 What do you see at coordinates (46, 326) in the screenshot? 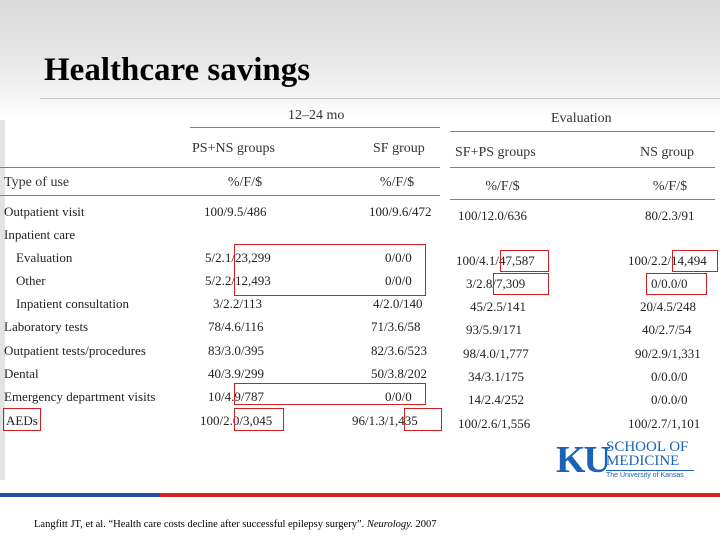
I see `row-label: Laboratory tests` at bounding box center [46, 326].